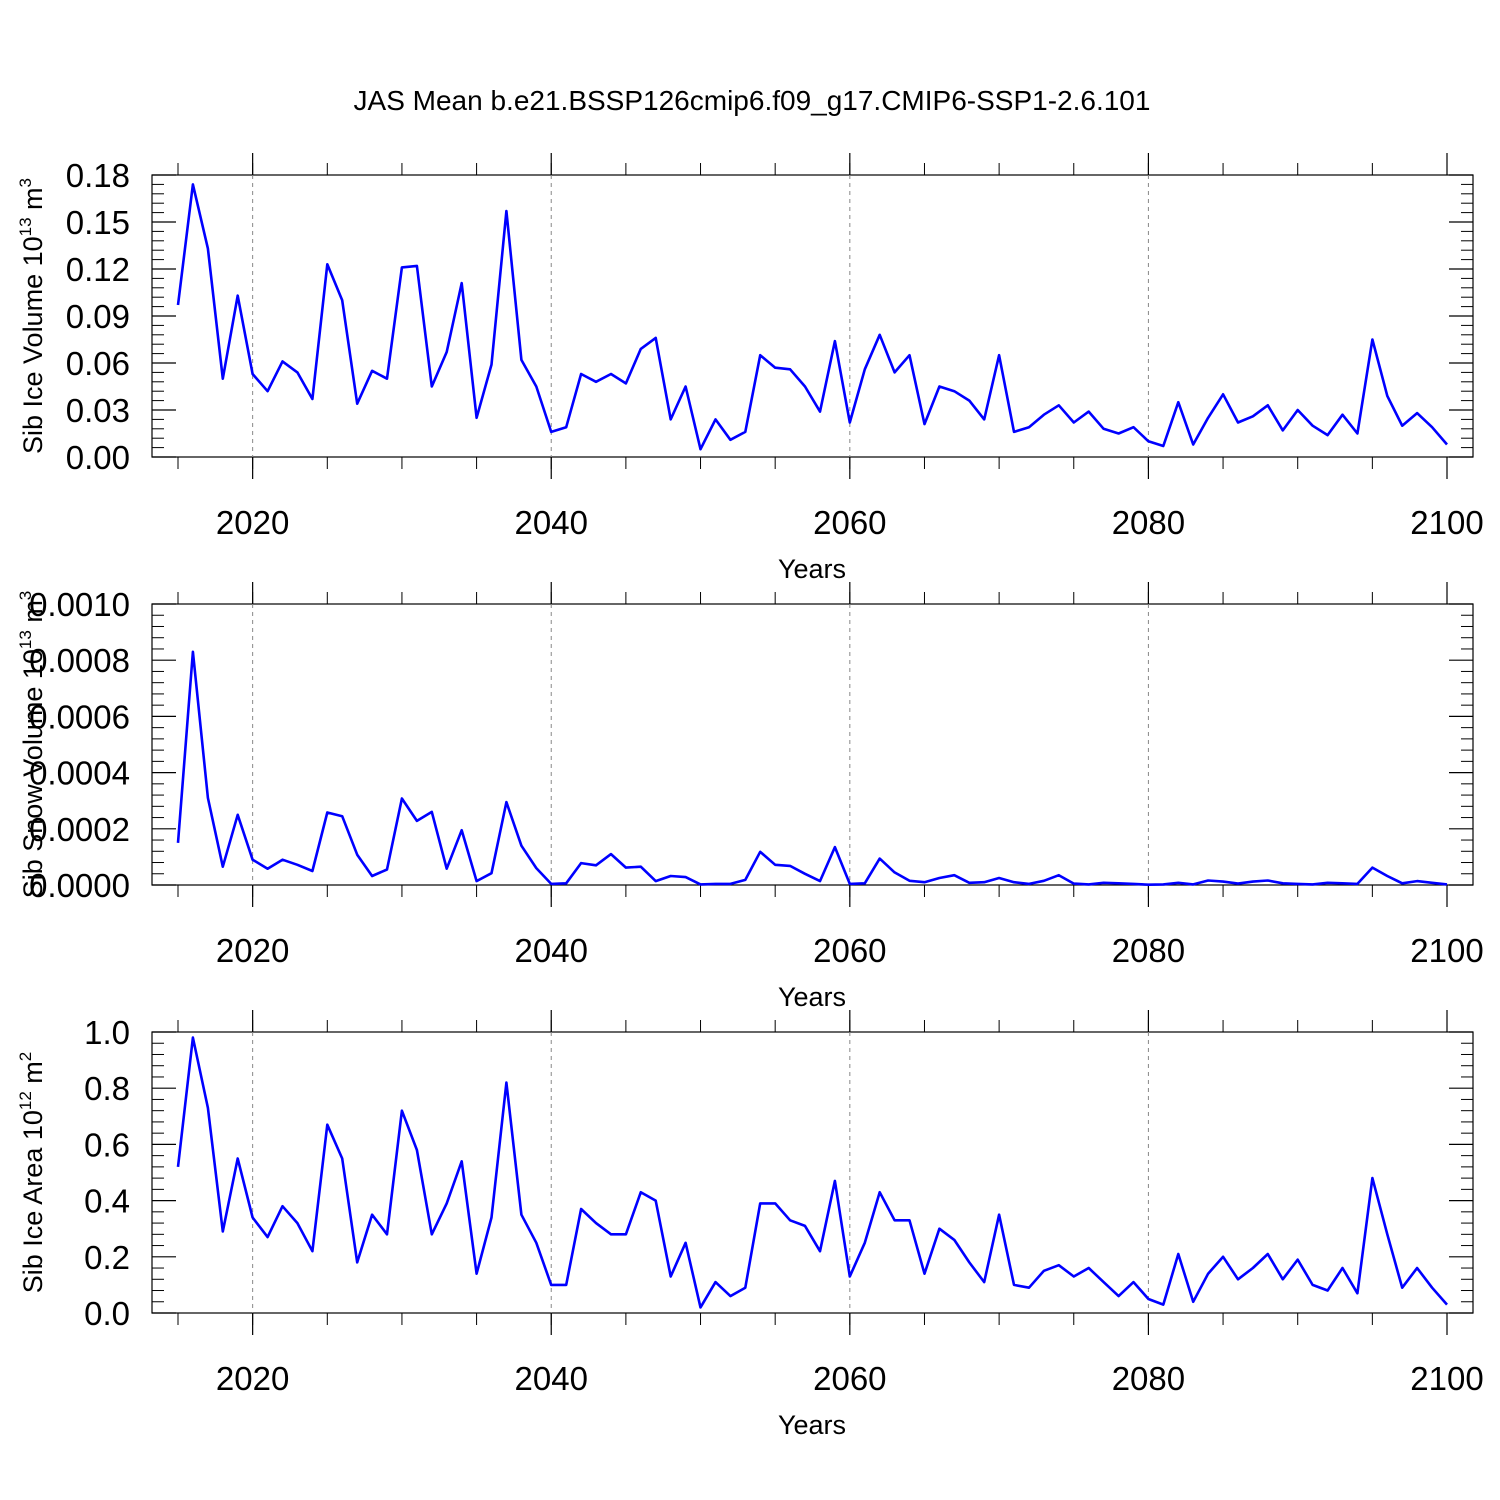  Describe the element at coordinates (107, 1088) in the screenshot. I see `y-tick-label: 0.8` at that location.